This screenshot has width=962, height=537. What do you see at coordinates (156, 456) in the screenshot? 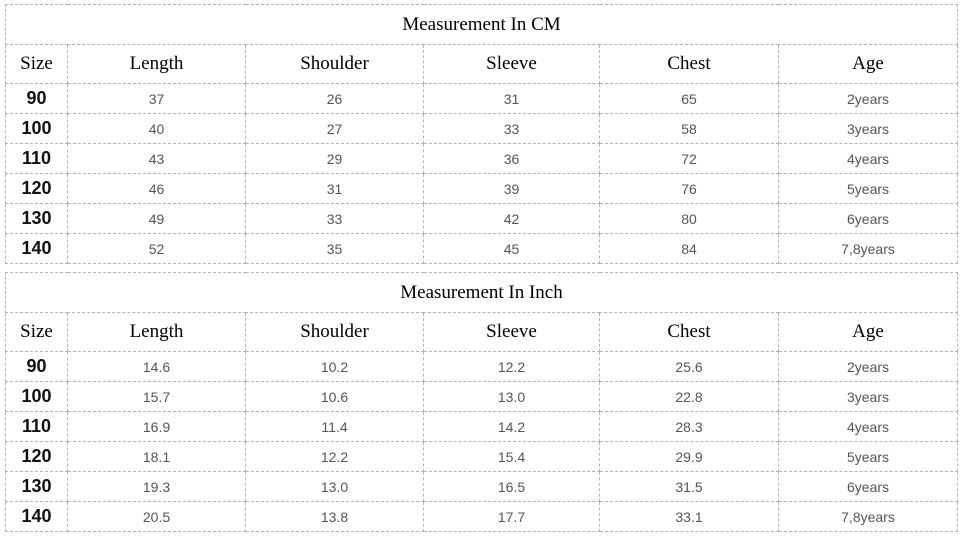
I see `length-cell: 18.1` at bounding box center [156, 456].